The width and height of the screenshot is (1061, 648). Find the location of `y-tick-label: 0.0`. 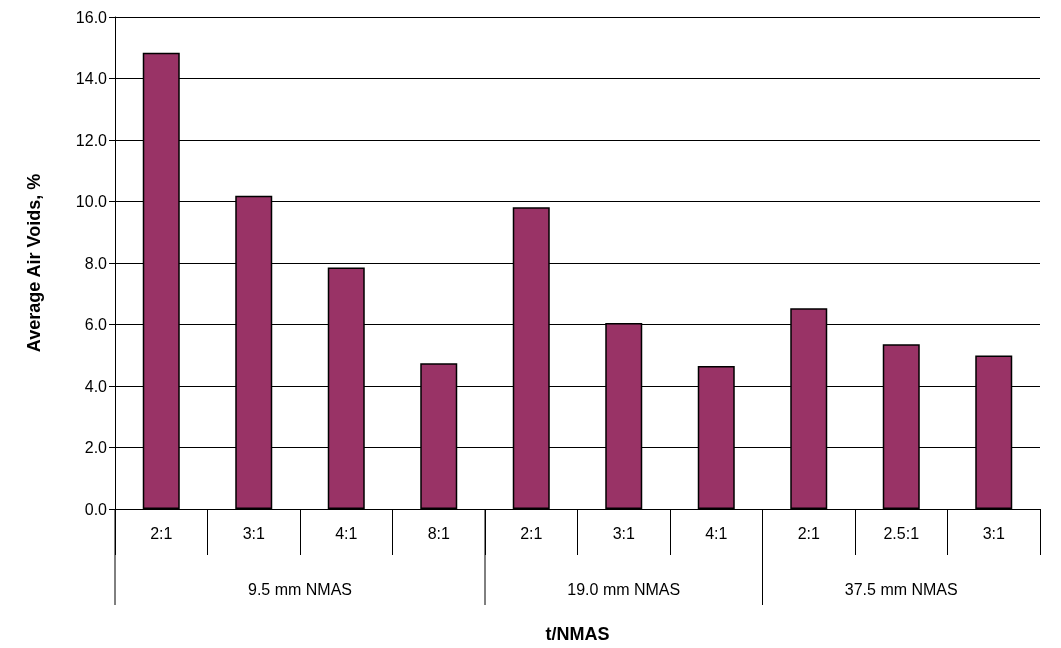

y-tick-label: 0.0 is located at coordinates (96, 509).